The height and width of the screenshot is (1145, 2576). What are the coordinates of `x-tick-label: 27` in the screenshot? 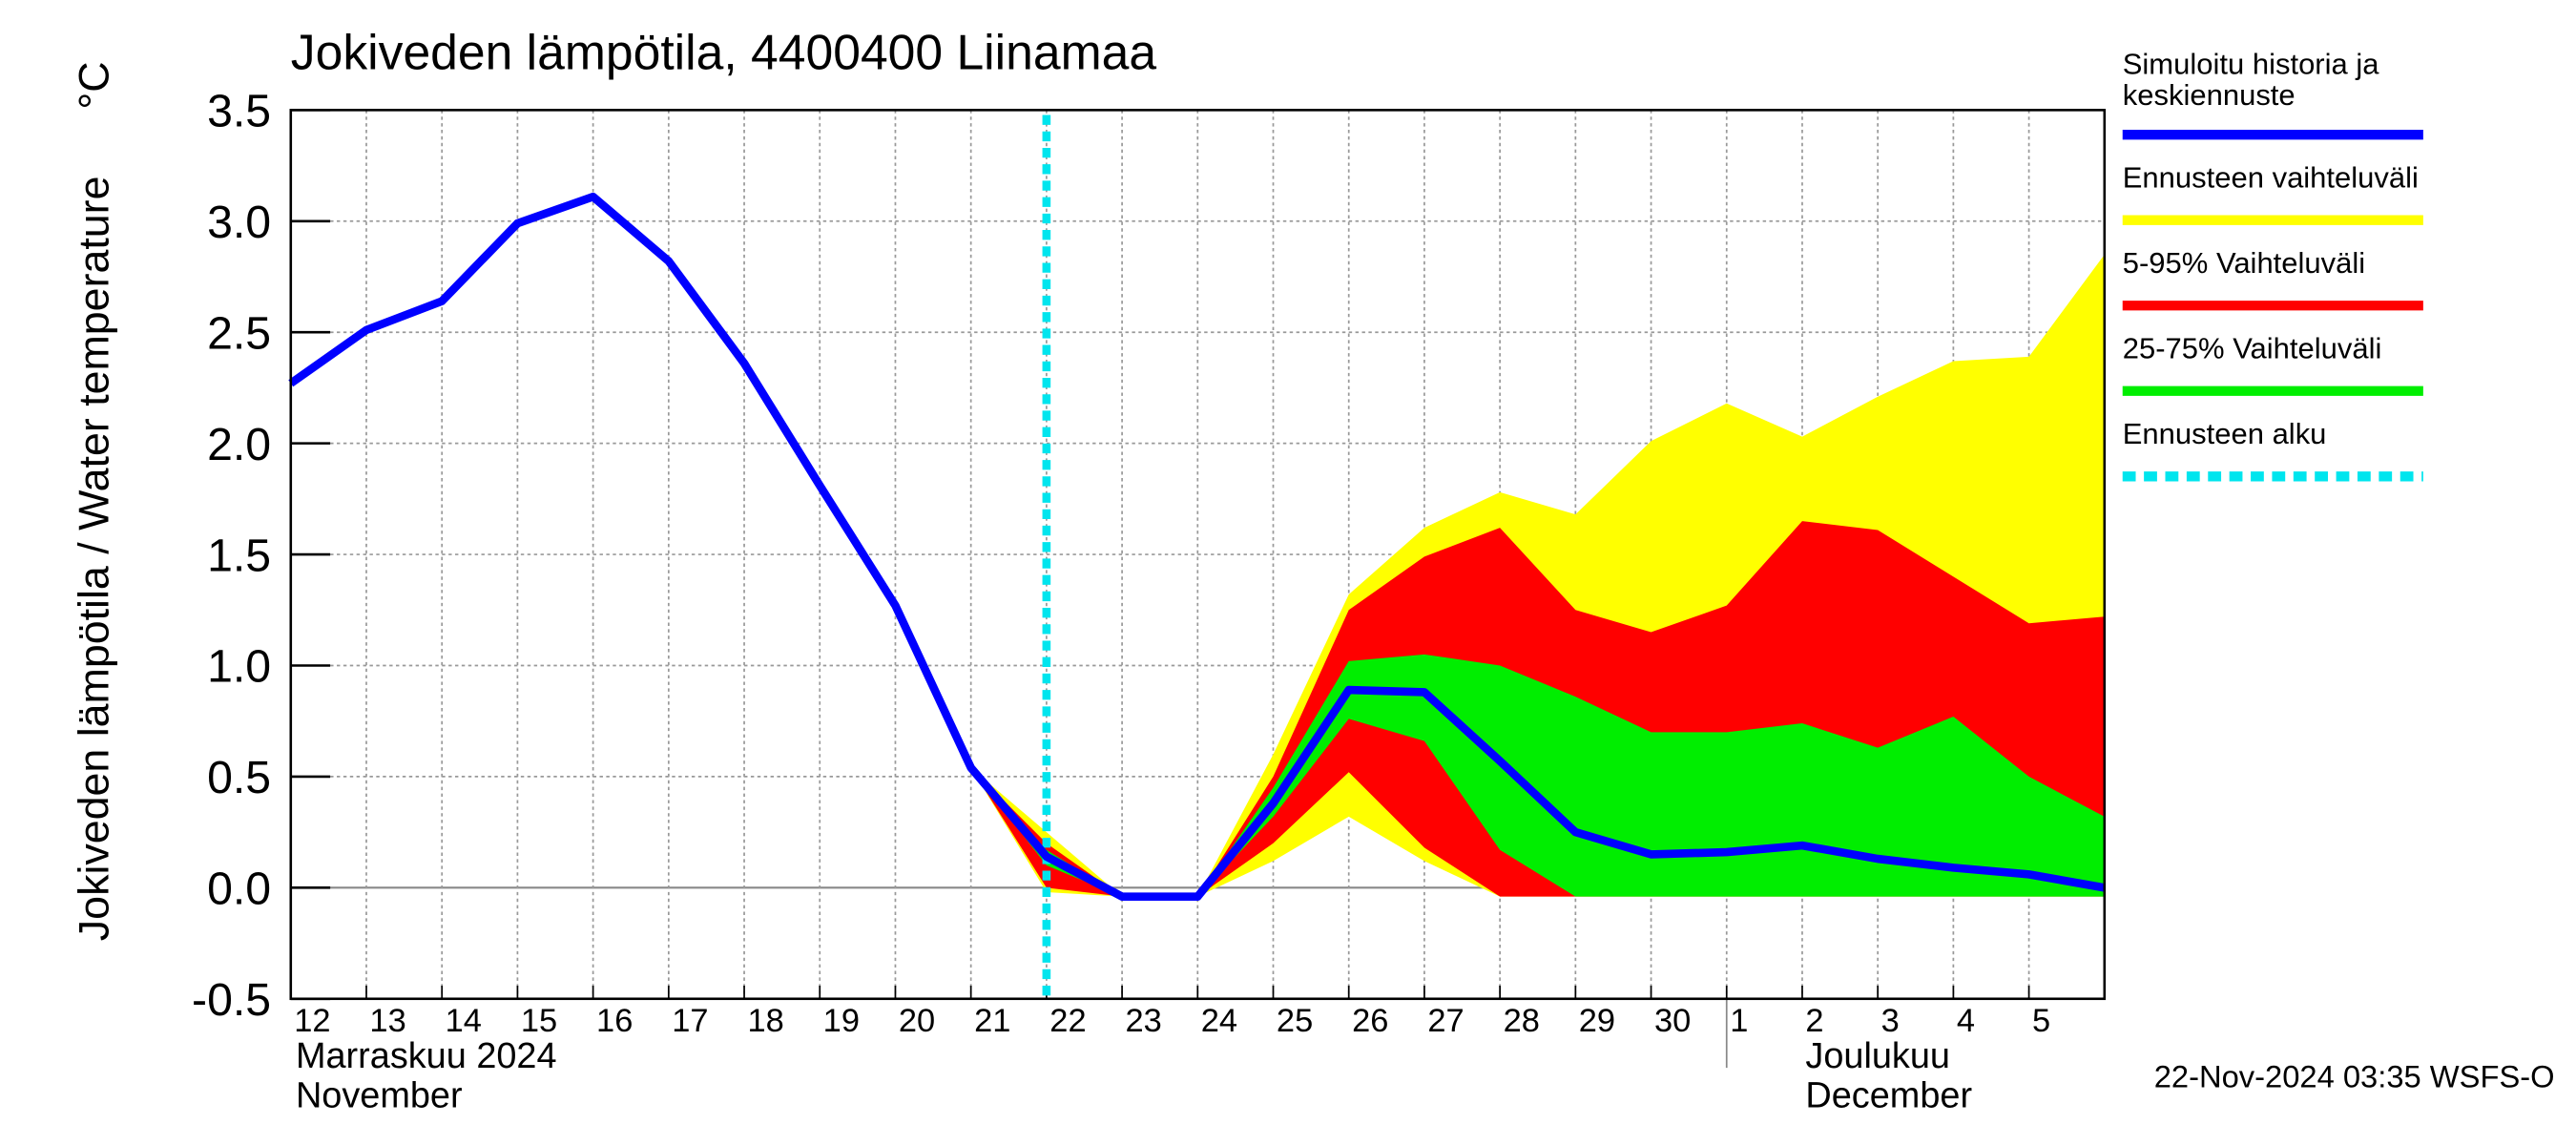 It's located at (1445, 1021).